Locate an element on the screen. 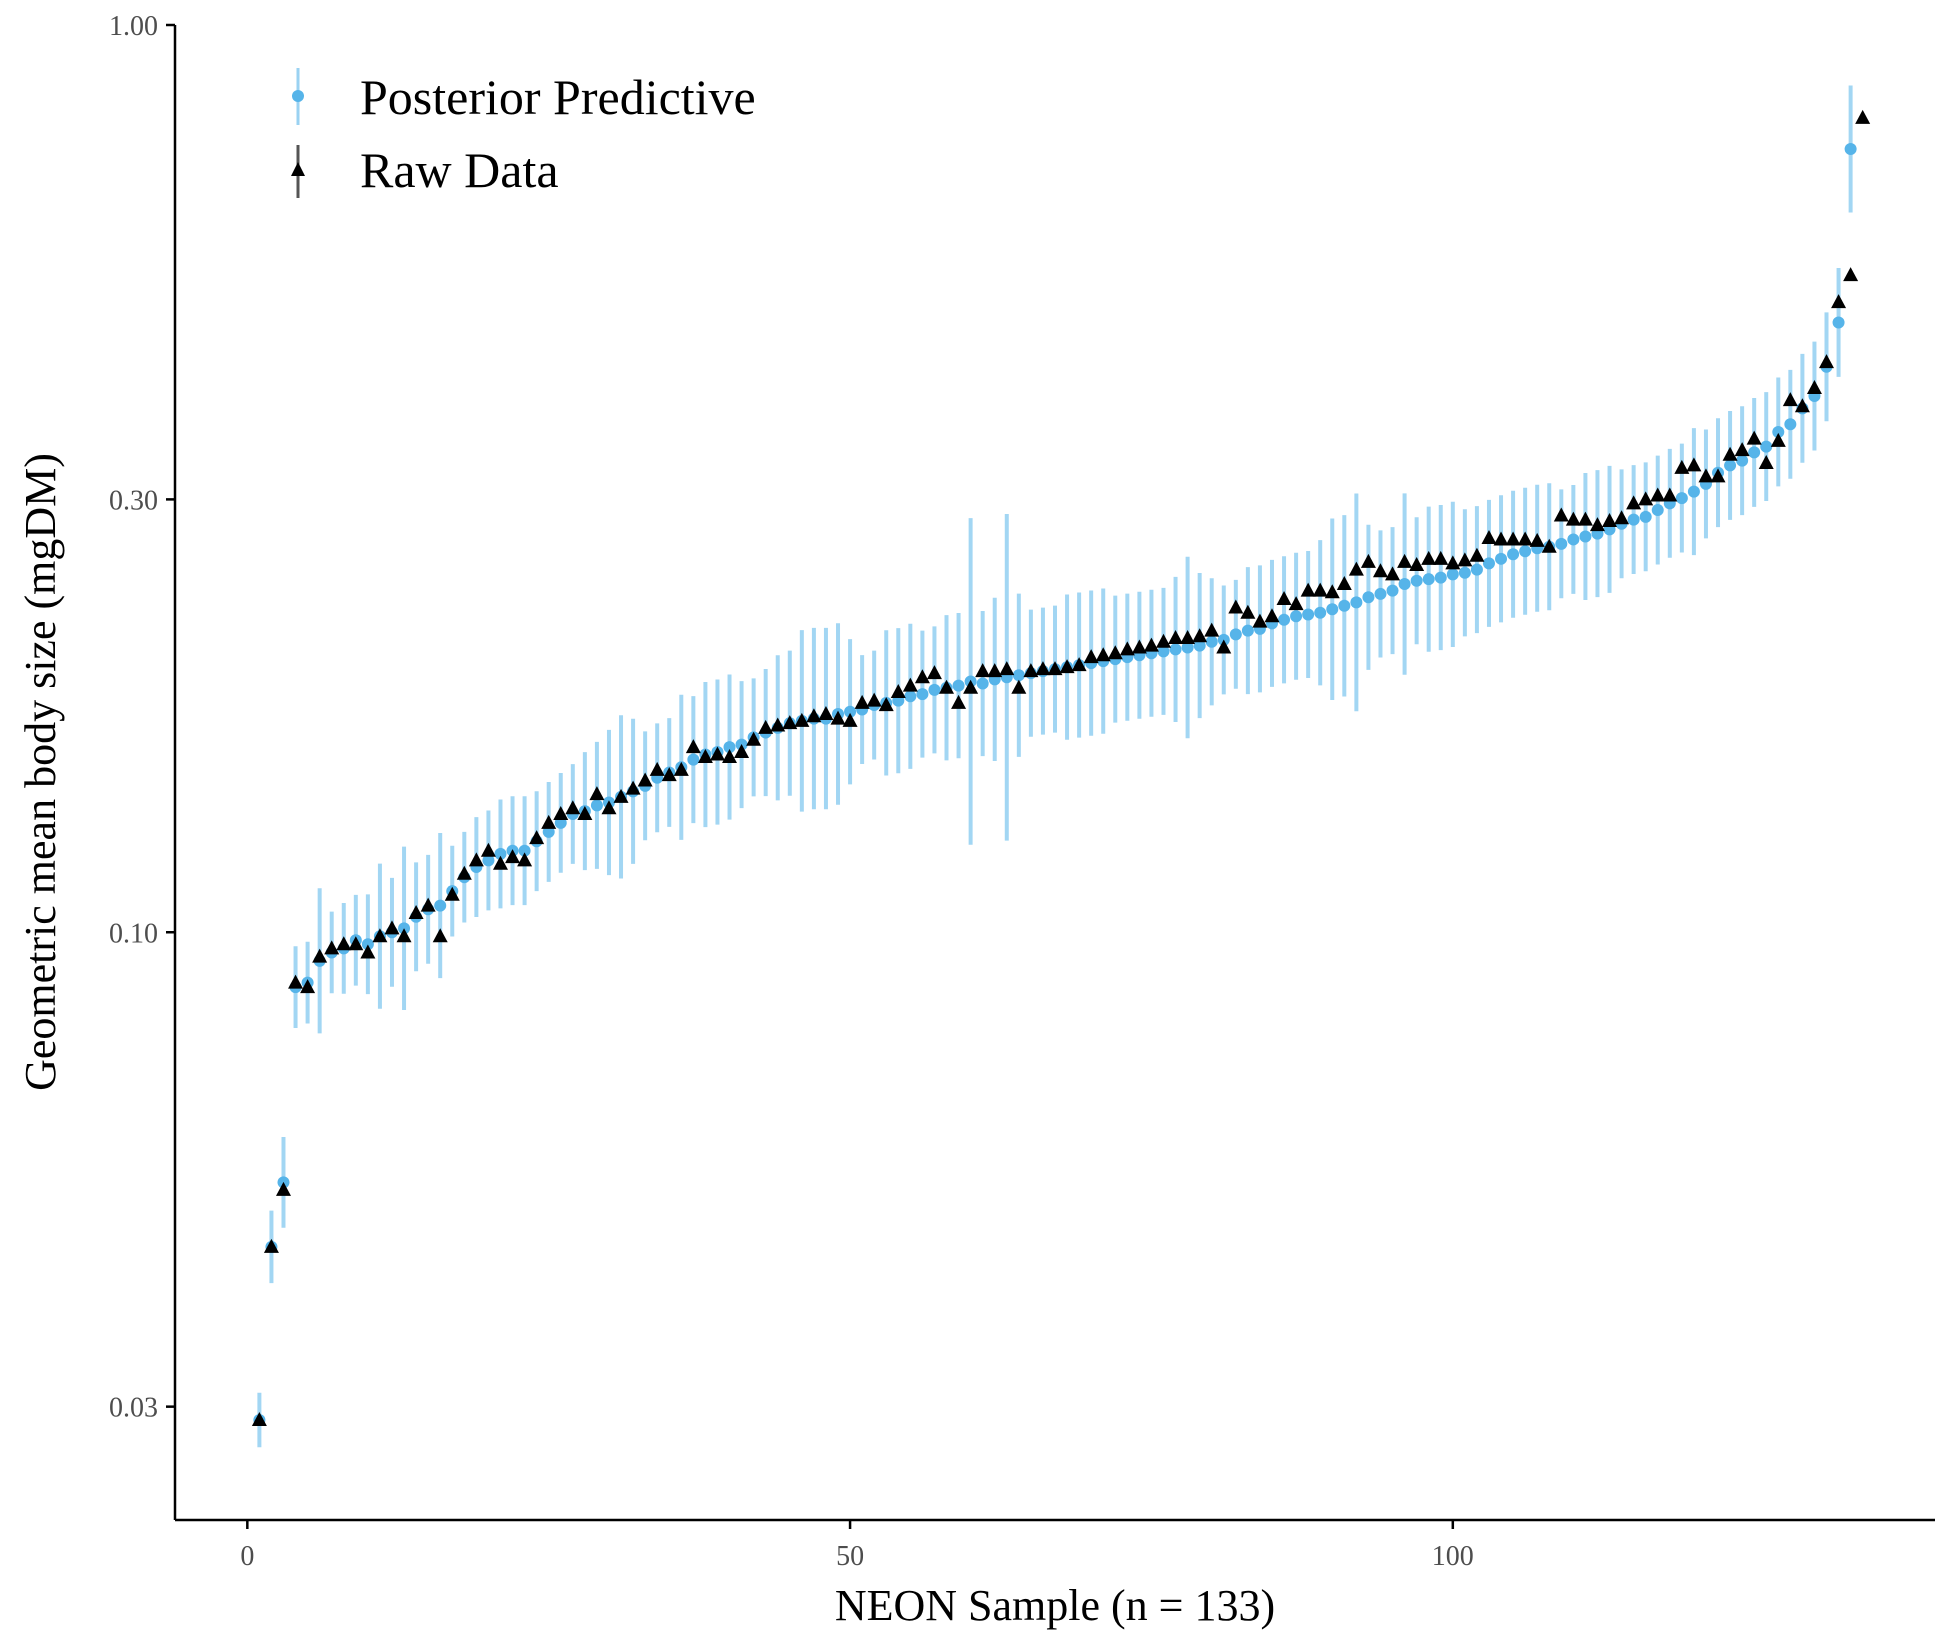 The image size is (1950, 1650). legend-raw-label: Raw Data is located at coordinates (459, 170).